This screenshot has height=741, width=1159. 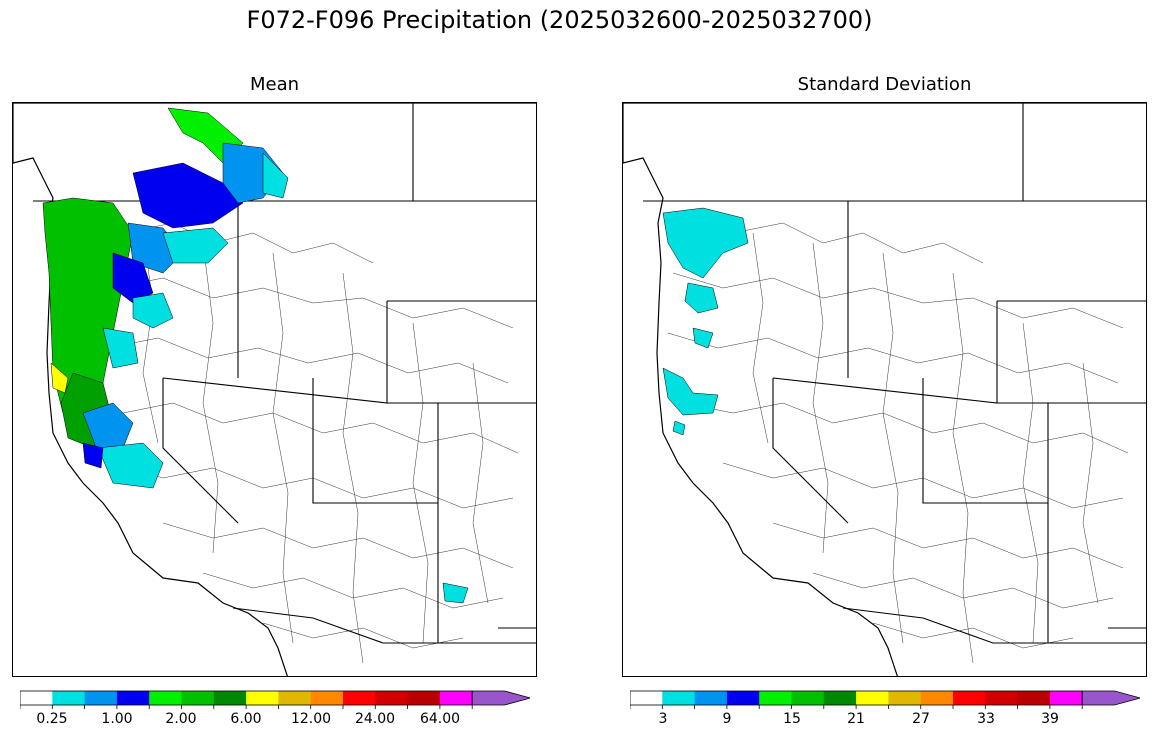 What do you see at coordinates (884, 84) in the screenshot?
I see `std-panel-title: Standard Deviation` at bounding box center [884, 84].